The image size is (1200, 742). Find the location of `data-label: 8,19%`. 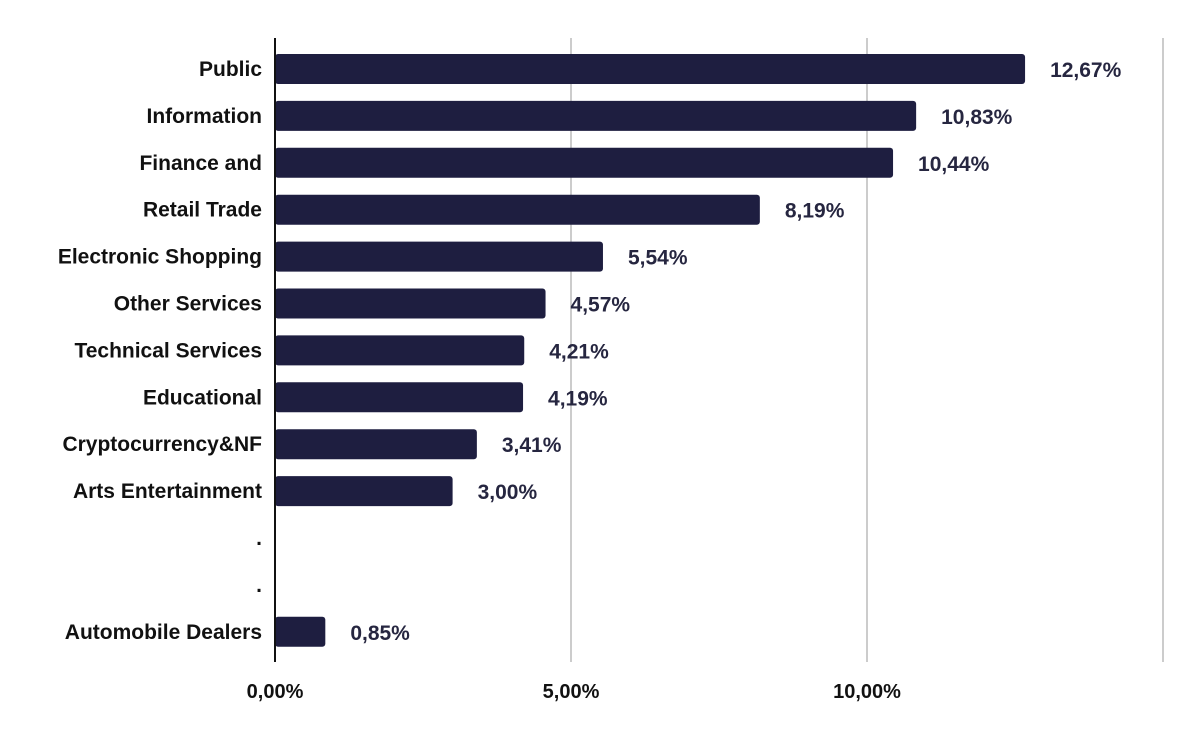

data-label: 8,19% is located at coordinates (815, 211).